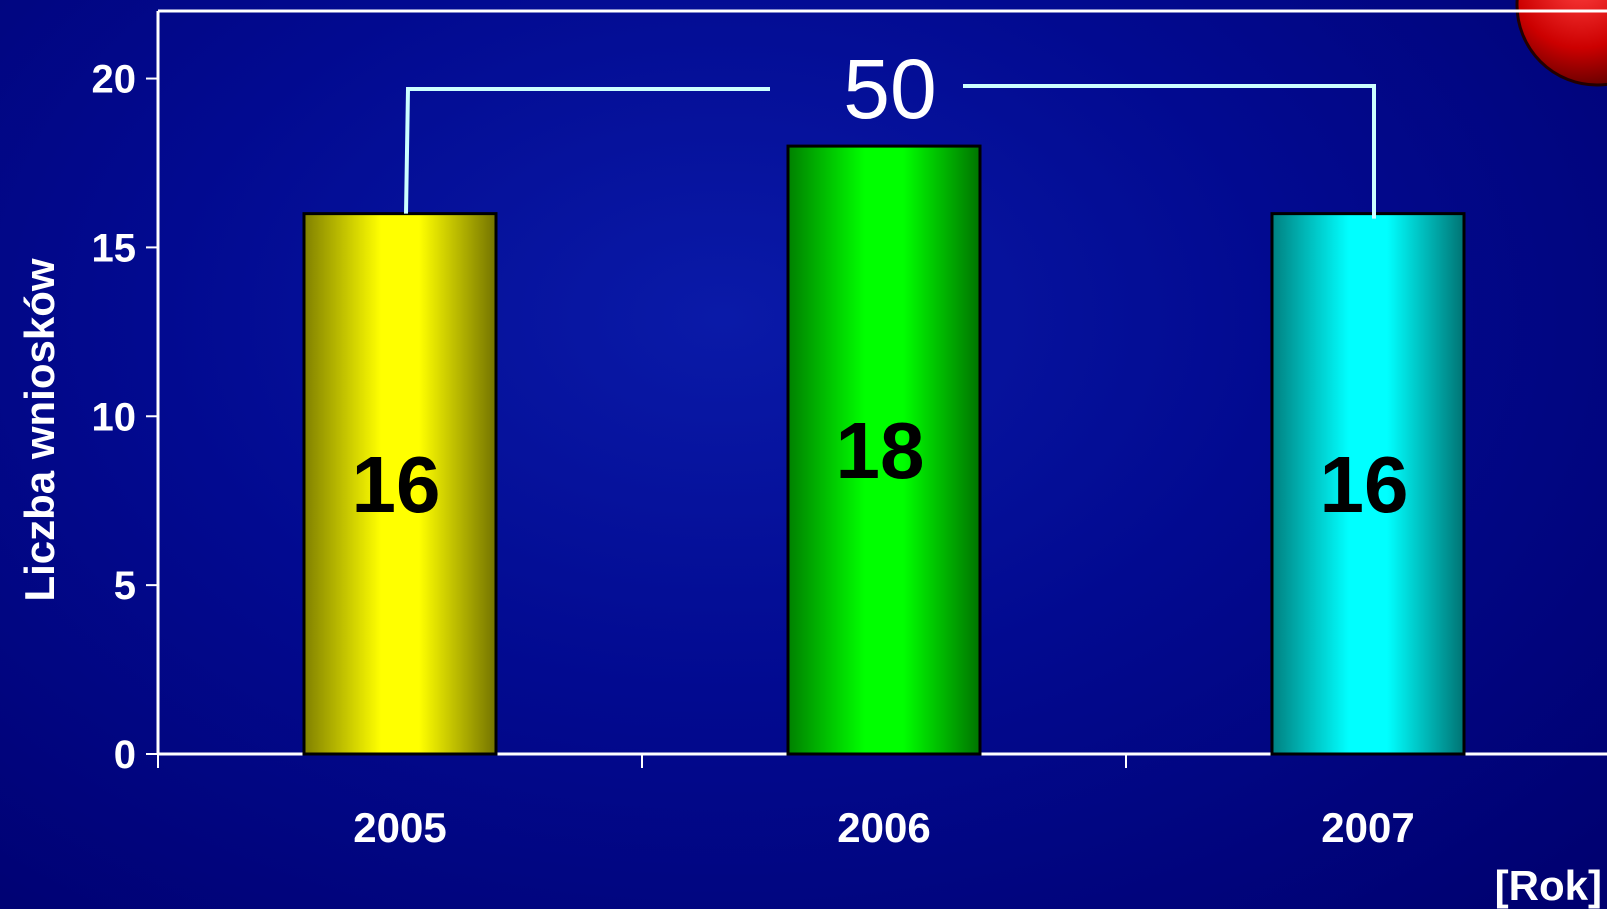 The height and width of the screenshot is (909, 1607). I want to click on total-bracket, so click(890, 151).